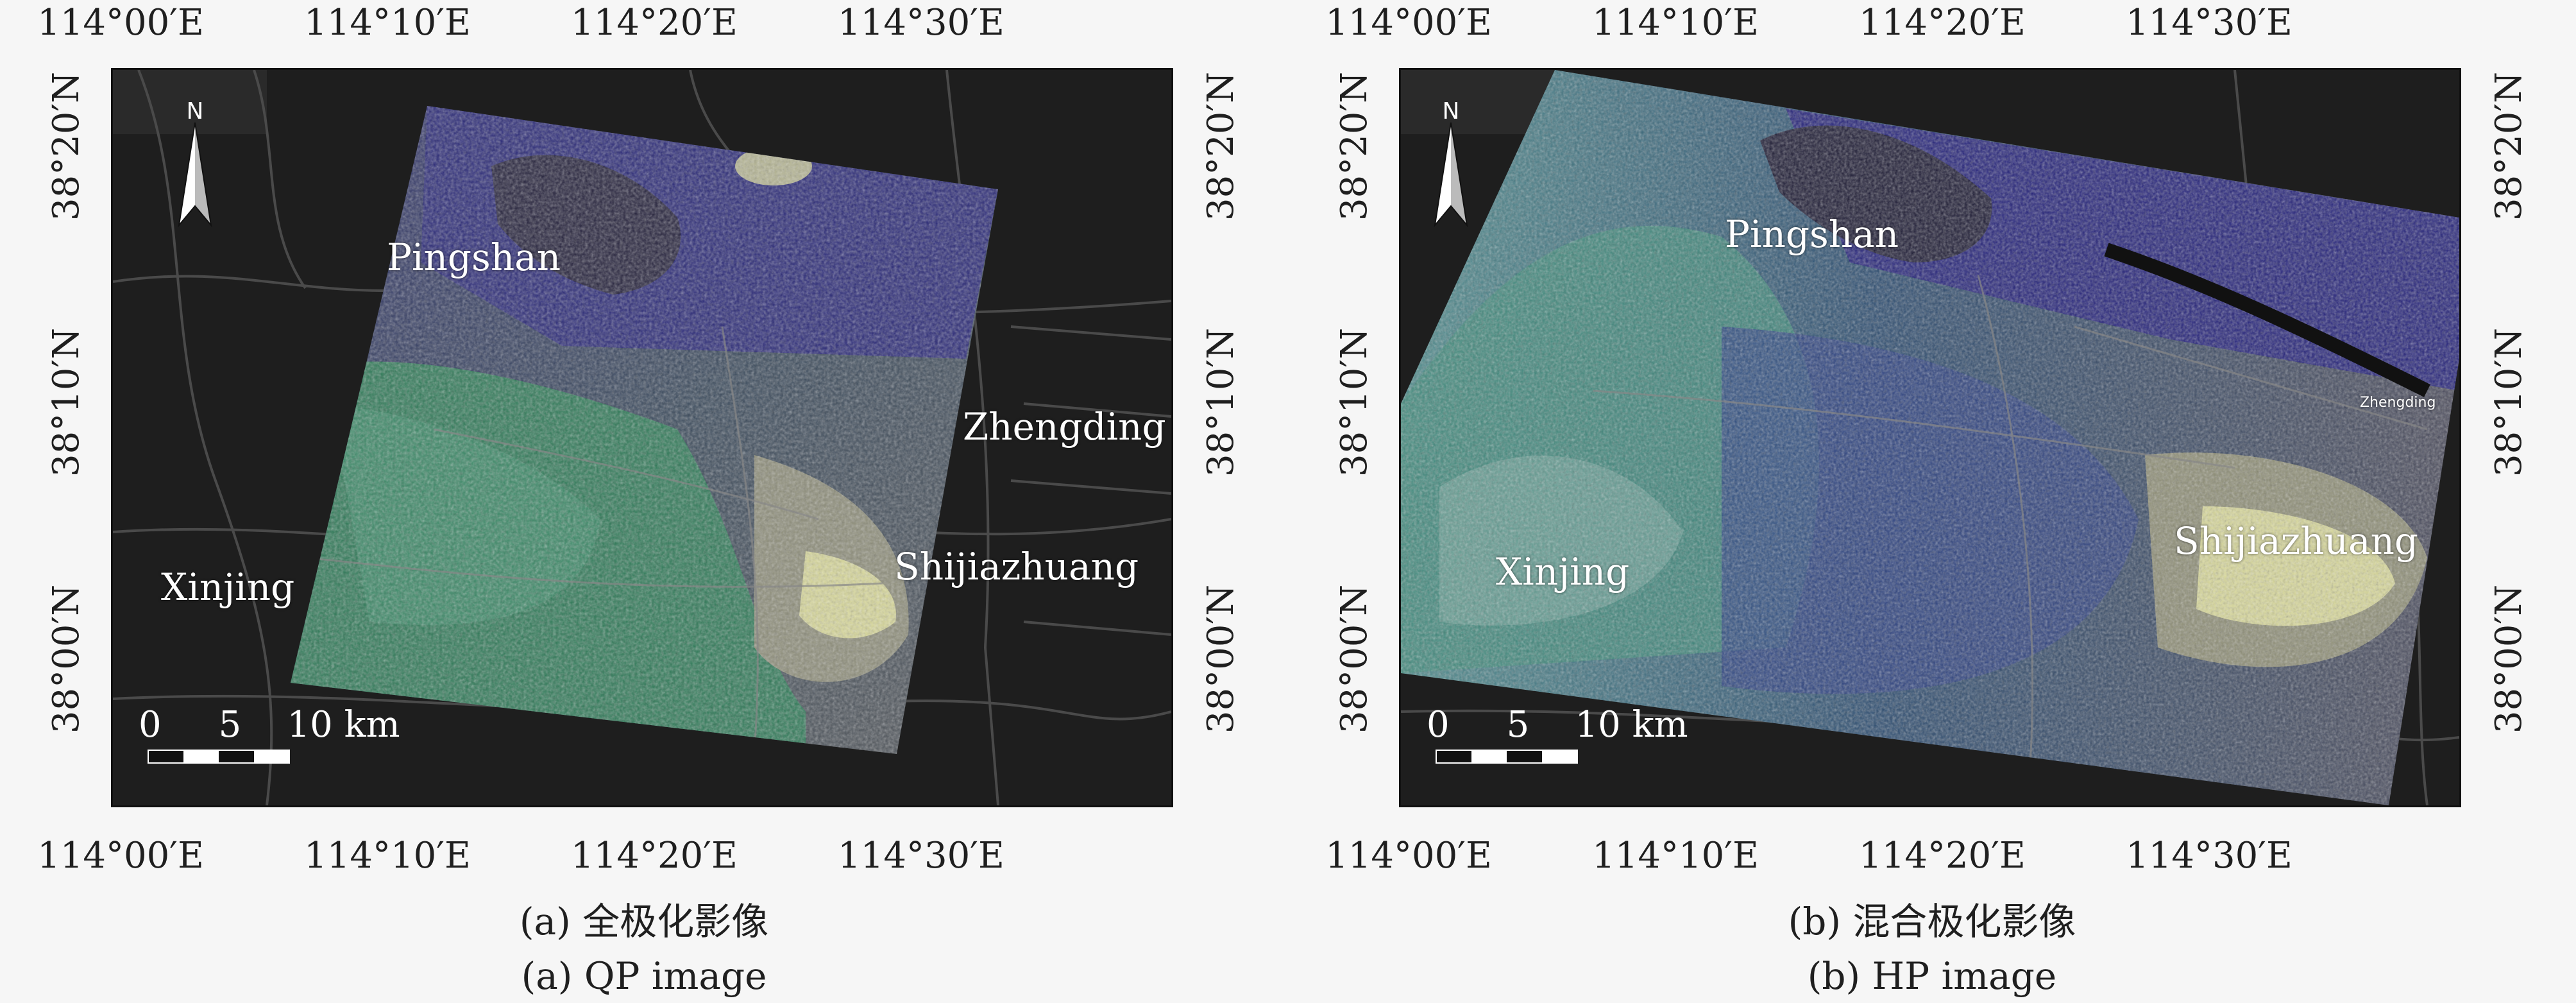  I want to click on caption-cn: (a) 全极化影像, so click(644, 921).